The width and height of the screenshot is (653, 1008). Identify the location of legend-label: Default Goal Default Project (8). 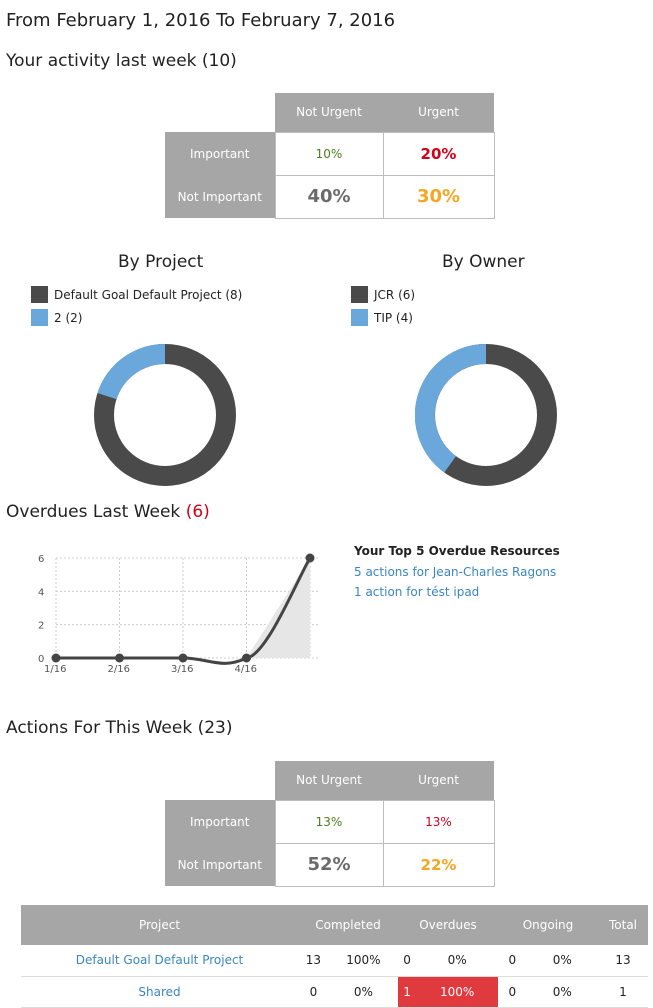
(148, 294).